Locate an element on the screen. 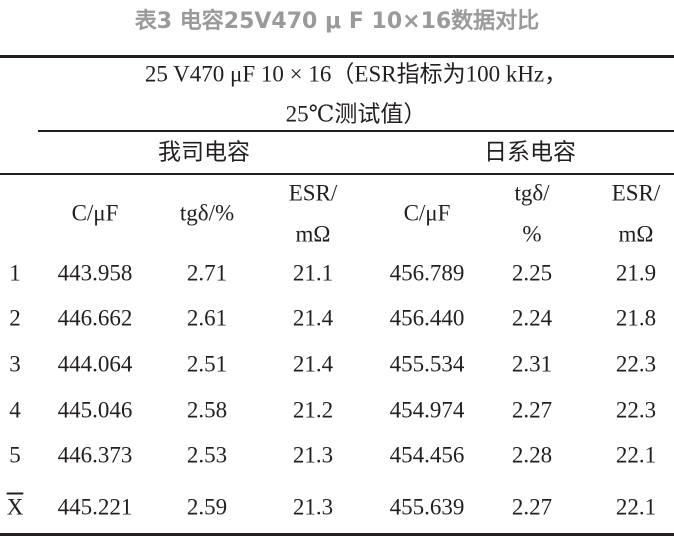 The height and width of the screenshot is (541, 674). column-header: tgδ/ is located at coordinates (532, 193).